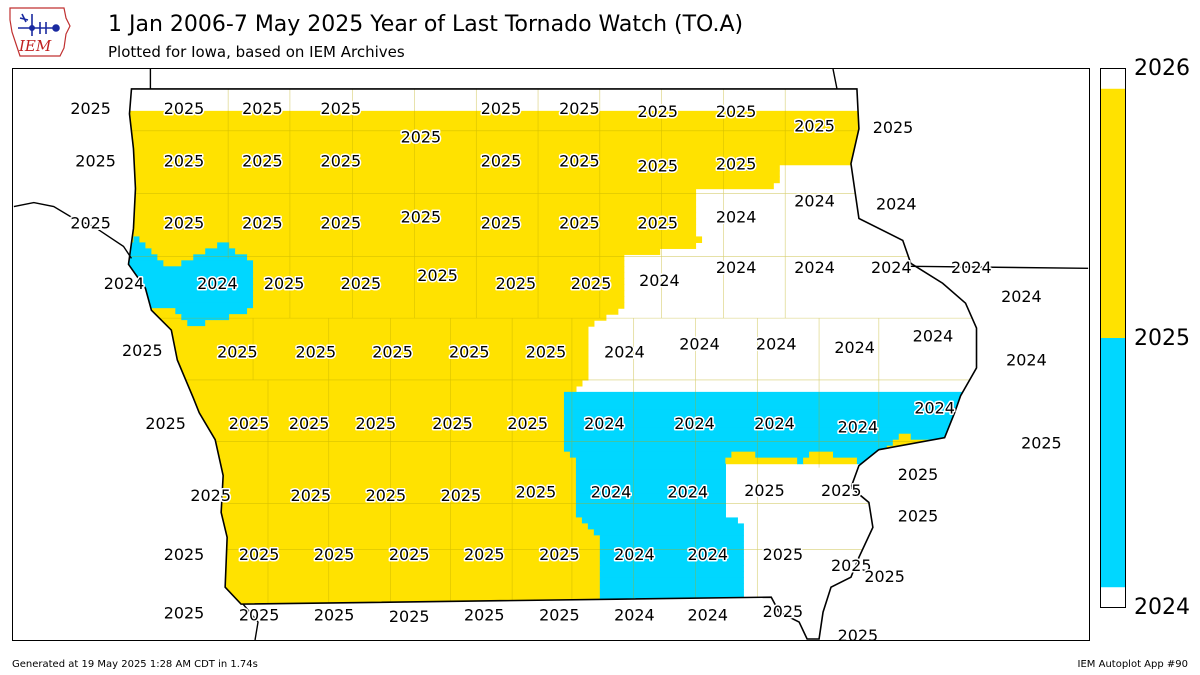  What do you see at coordinates (250, 621) in the screenshot?
I see `missouri-border-line` at bounding box center [250, 621].